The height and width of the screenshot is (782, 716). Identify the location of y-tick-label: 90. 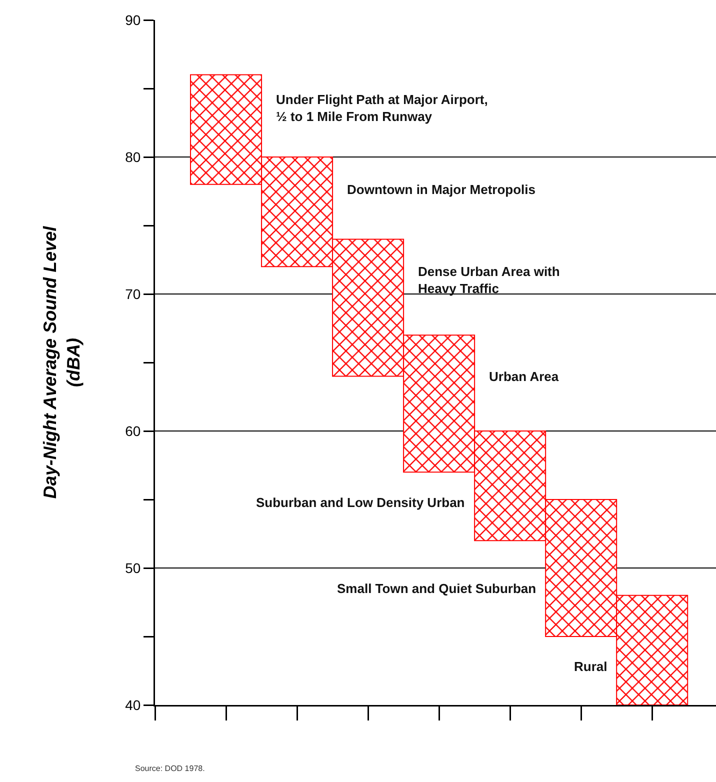
(133, 20).